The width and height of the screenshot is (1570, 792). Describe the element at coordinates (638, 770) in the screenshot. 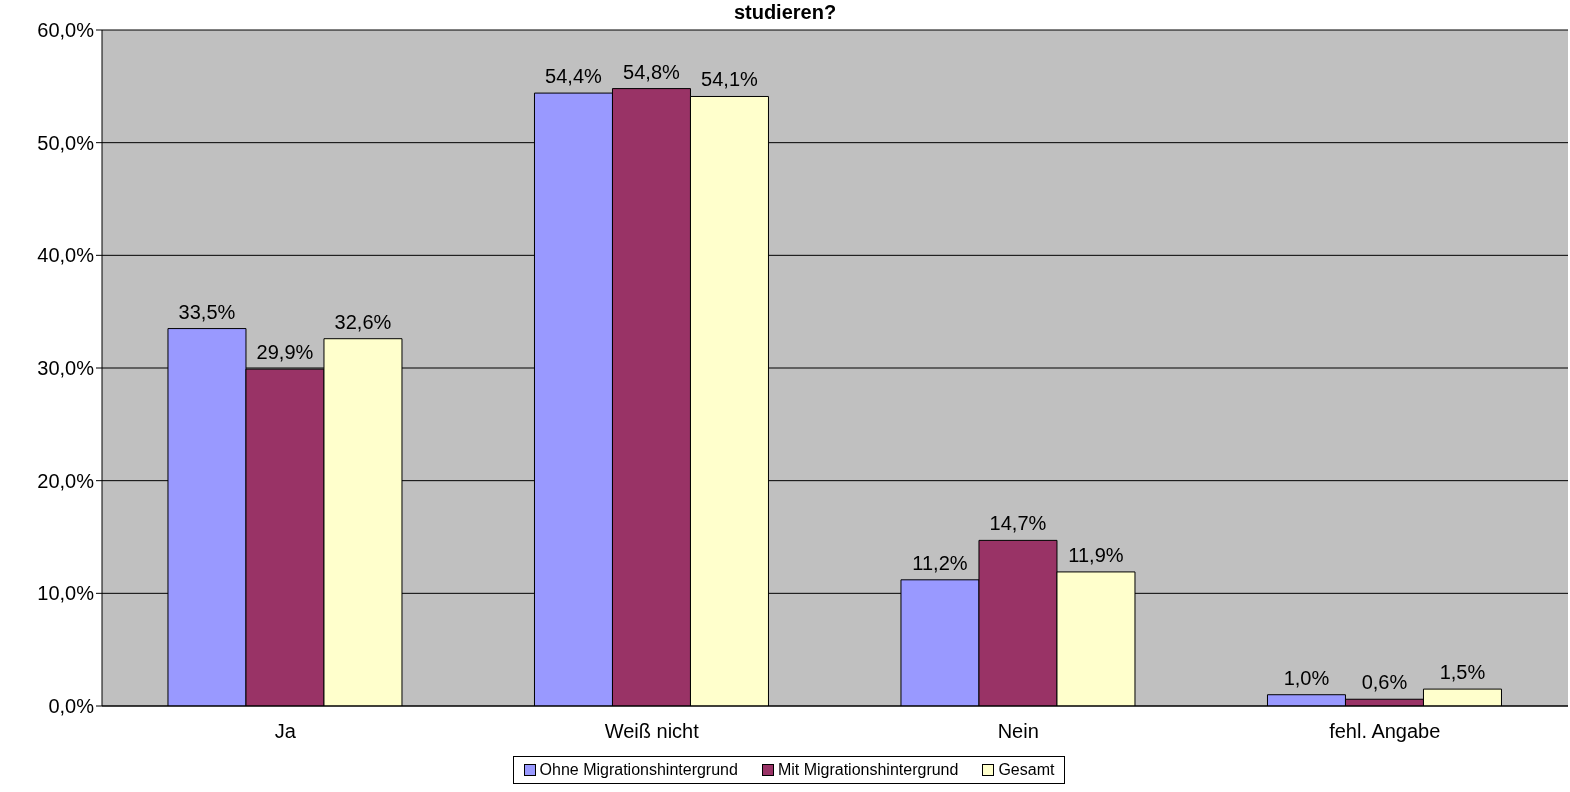

I see `legend-label: Ohne Migrationshintergrund` at that location.